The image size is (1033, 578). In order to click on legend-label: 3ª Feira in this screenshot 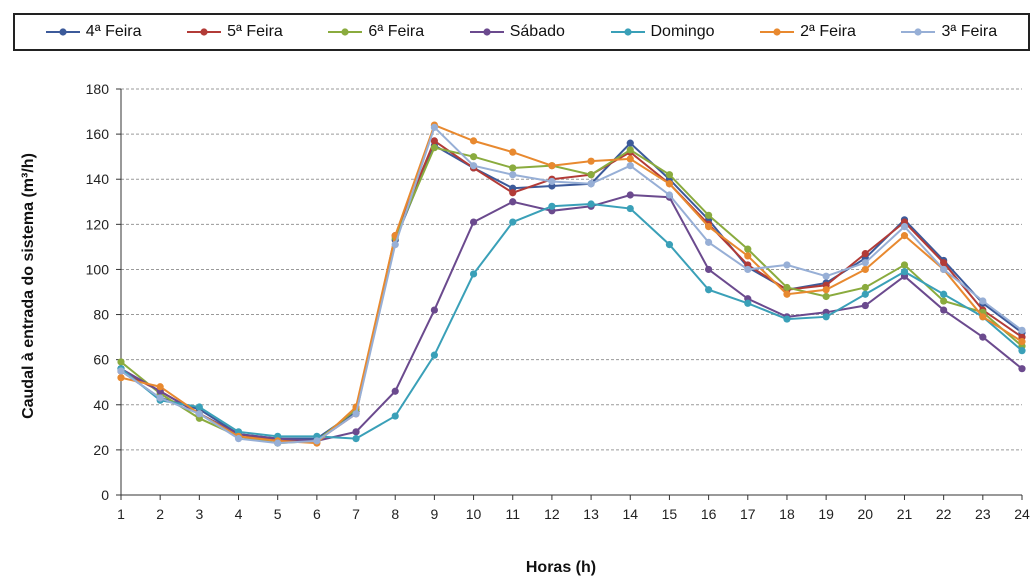, I will do `click(969, 31)`.